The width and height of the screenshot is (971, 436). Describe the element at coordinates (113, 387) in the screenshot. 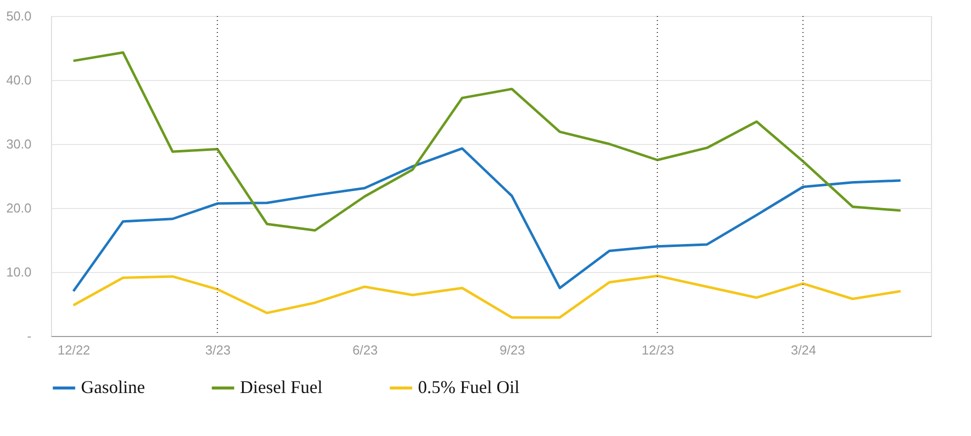

I see `legend-label: Gasoline` at that location.